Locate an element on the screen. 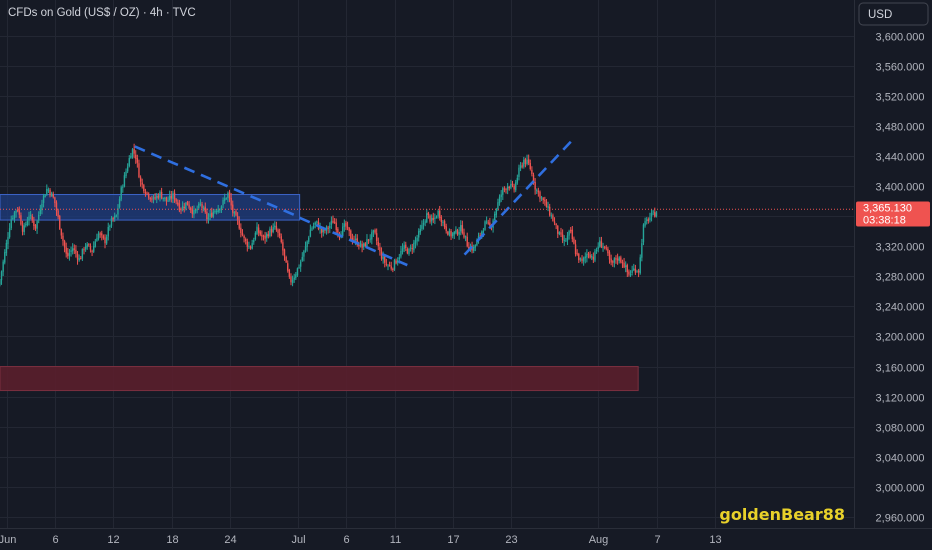 Image resolution: width=932 pixels, height=550 pixels. price-tick-label: 3,000.000 is located at coordinates (900, 489).